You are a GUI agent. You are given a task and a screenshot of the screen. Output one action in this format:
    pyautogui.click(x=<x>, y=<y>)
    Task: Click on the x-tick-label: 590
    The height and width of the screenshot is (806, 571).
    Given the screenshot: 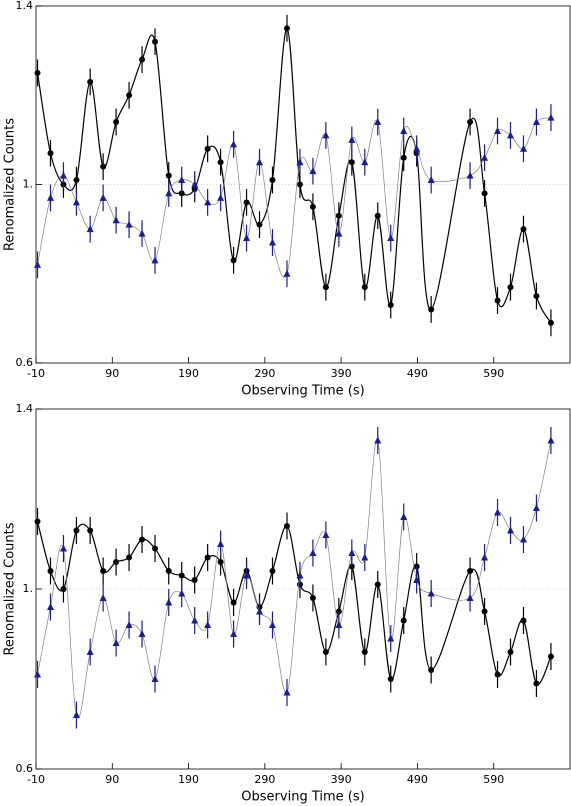 What is the action you would take?
    pyautogui.click(x=493, y=373)
    